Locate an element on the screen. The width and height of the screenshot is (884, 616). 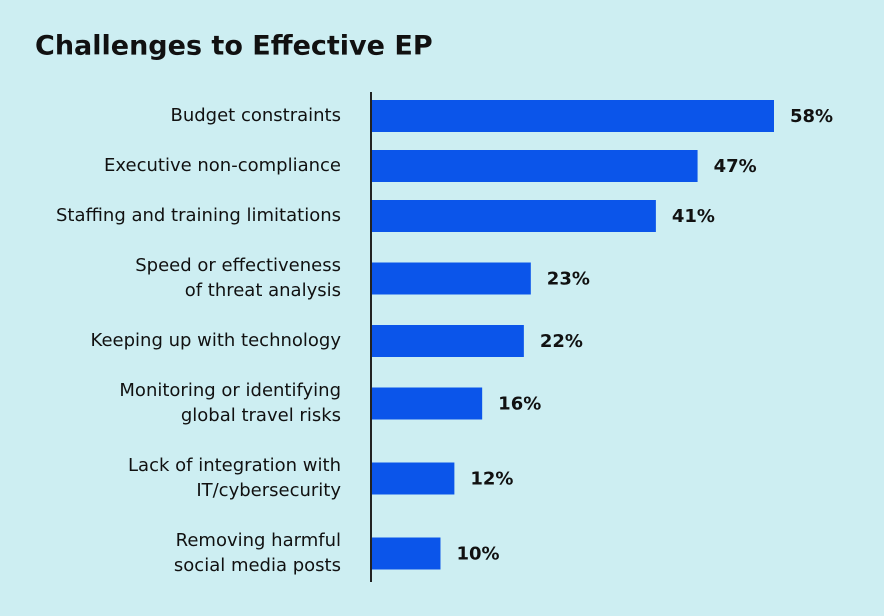
value-label: 58% is located at coordinates (811, 116).